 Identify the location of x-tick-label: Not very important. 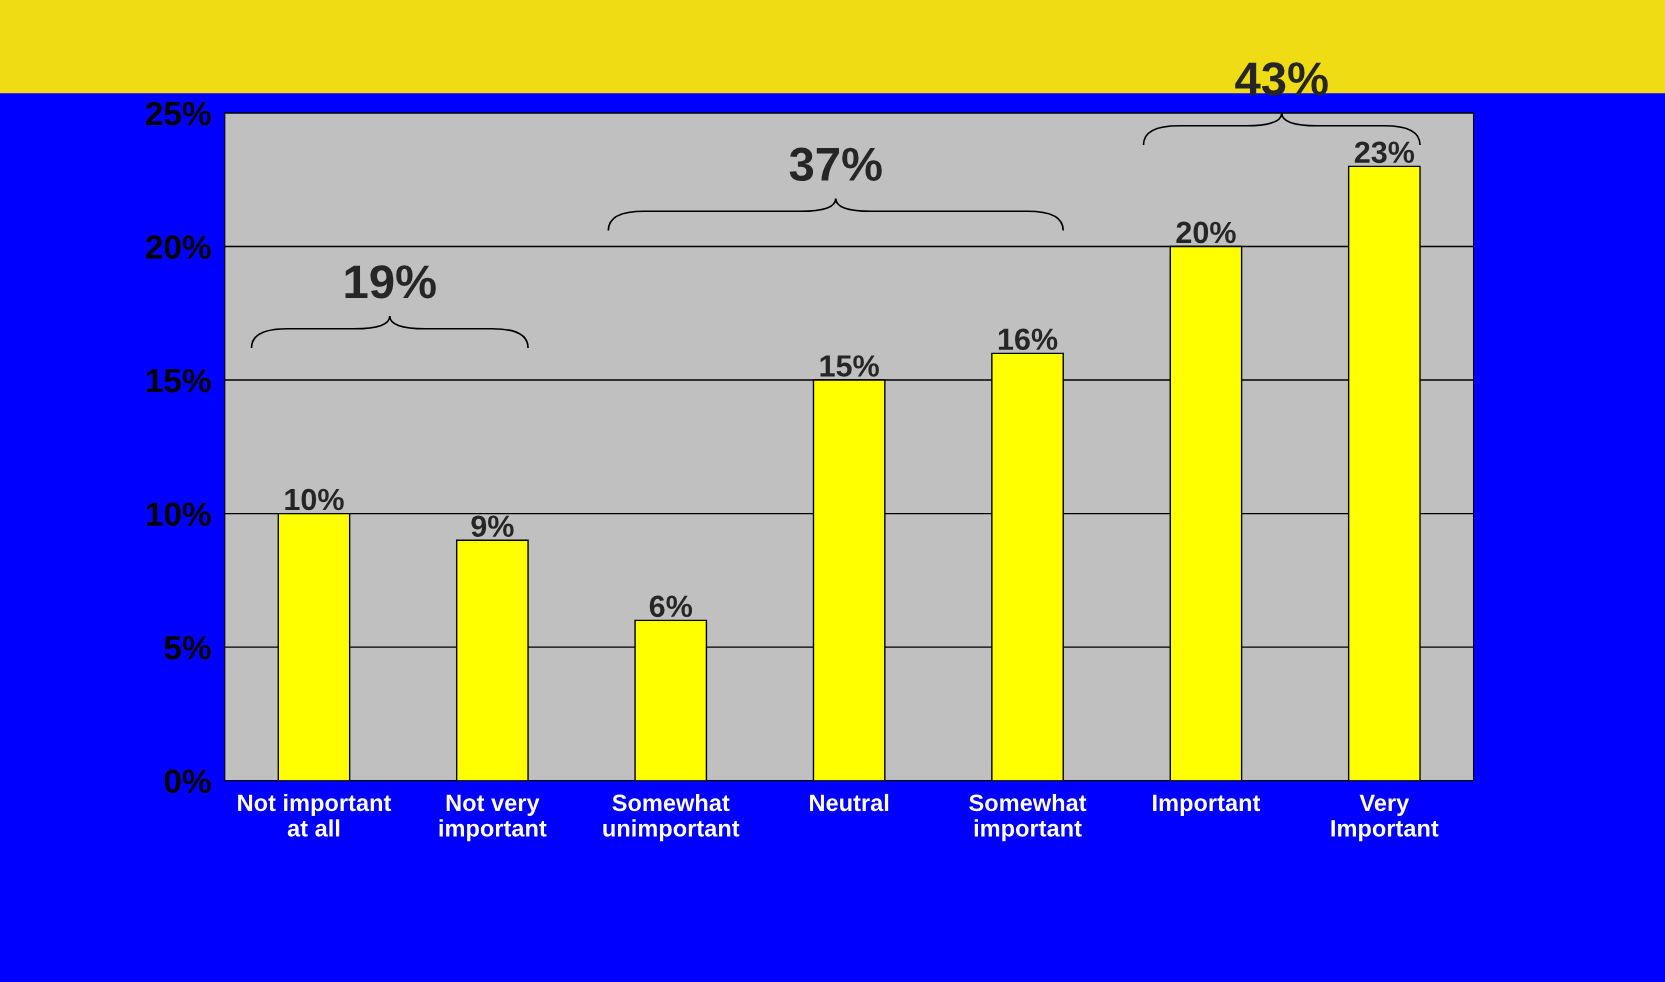
(493, 818).